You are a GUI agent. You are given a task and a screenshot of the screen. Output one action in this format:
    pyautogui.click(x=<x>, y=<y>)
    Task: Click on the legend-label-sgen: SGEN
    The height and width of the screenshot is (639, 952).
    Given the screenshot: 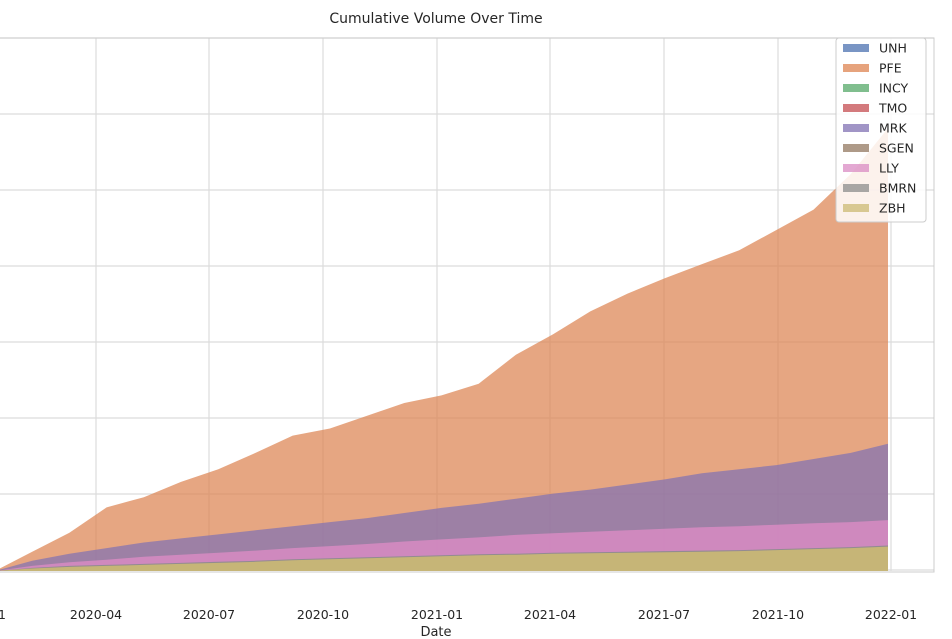 What is the action you would take?
    pyautogui.click(x=896, y=148)
    